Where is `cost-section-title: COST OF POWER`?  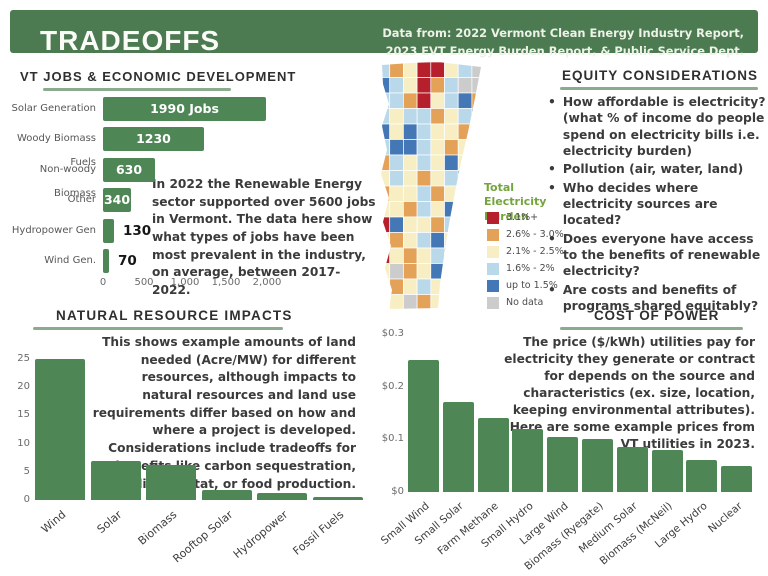
cost-section-title: COST OF POWER is located at coordinates (657, 315).